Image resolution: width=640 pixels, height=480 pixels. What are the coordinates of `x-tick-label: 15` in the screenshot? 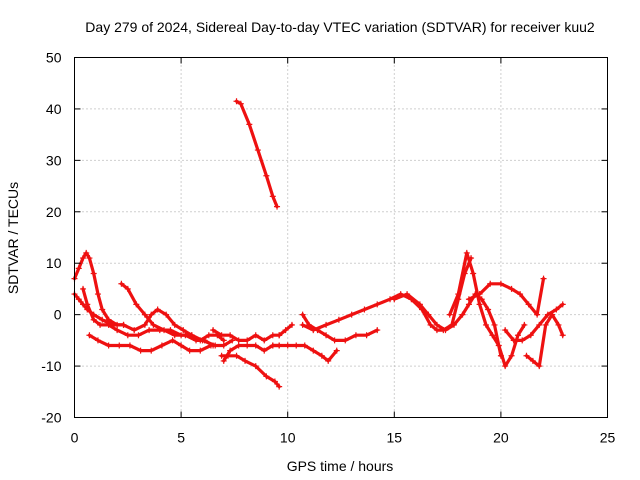 It's located at (395, 438).